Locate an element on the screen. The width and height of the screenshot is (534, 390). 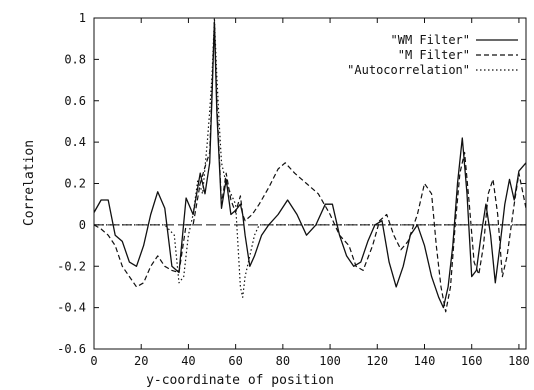
y-tick-label: 0.4 is located at coordinates (75, 142).